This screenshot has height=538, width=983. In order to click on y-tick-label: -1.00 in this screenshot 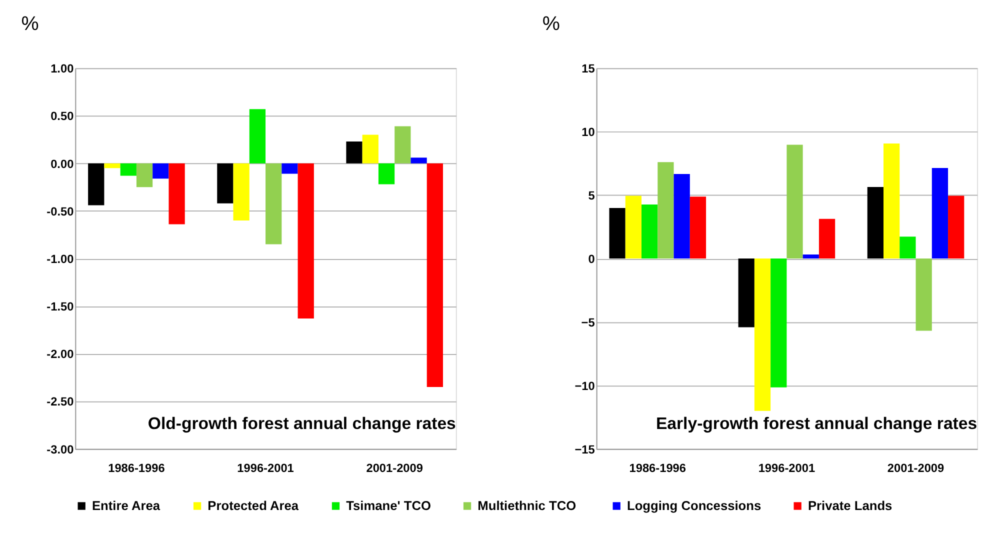, I will do `click(60, 259)`.